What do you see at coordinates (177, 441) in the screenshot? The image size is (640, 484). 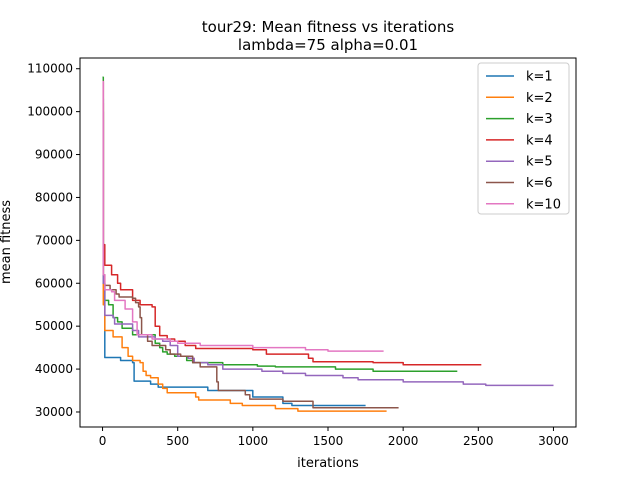 I see `x-tick-label: 500` at bounding box center [177, 441].